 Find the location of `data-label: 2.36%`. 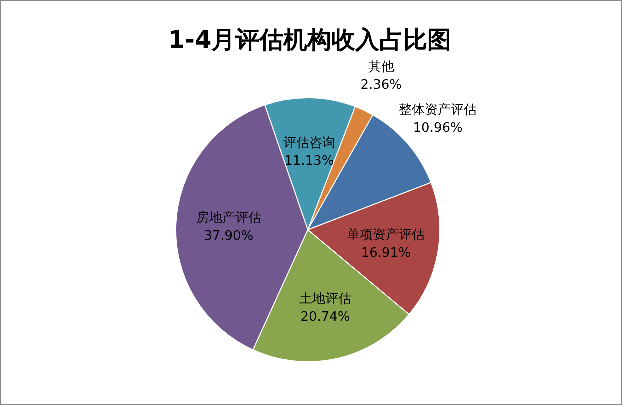

data-label: 2.36% is located at coordinates (381, 85).